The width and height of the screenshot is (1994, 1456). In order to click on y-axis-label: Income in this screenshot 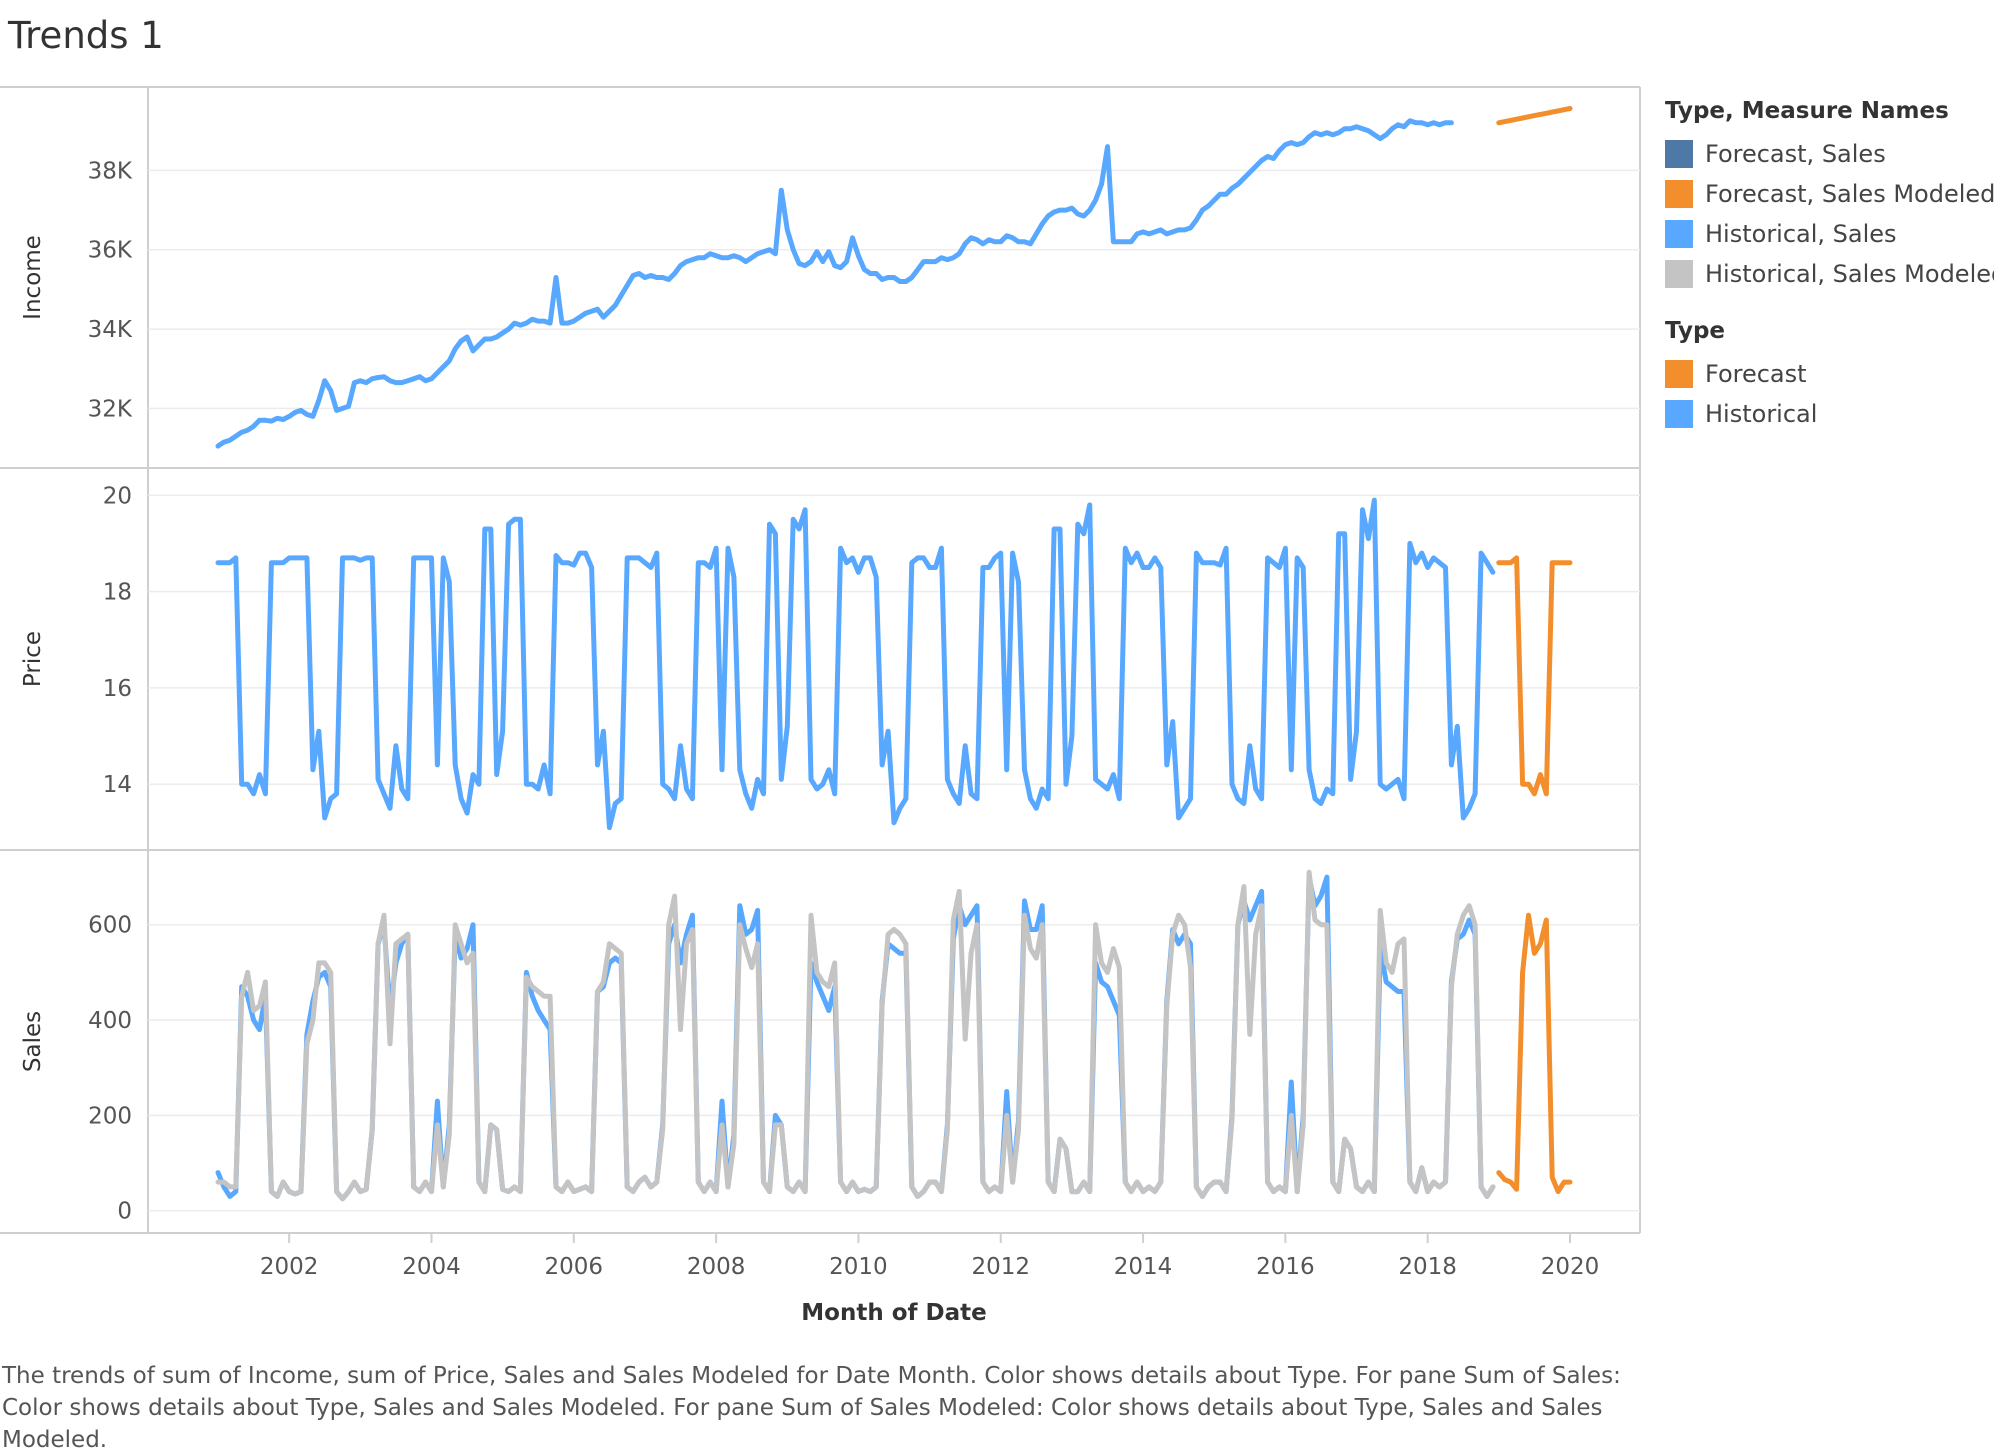, I will do `click(33, 277)`.